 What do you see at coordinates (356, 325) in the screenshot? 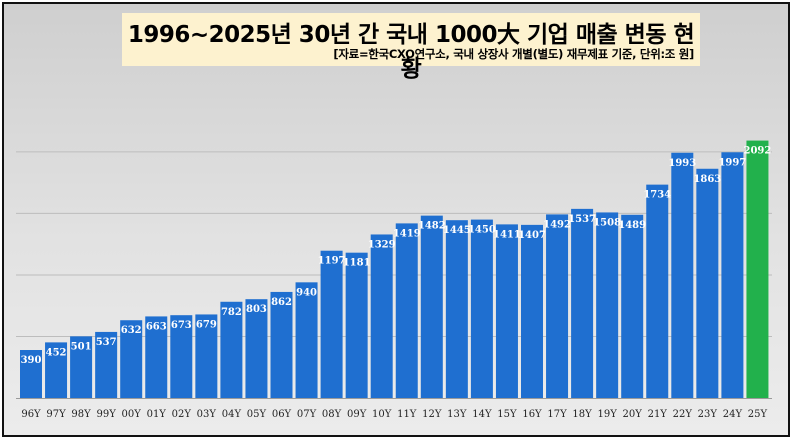
I see `bar-09Y` at bounding box center [356, 325].